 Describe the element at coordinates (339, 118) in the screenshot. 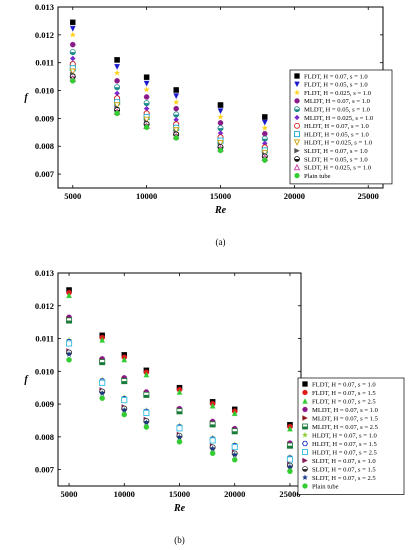

I see `a-legend-label: MLDT, H = 0.025, s = 1.0` at that location.